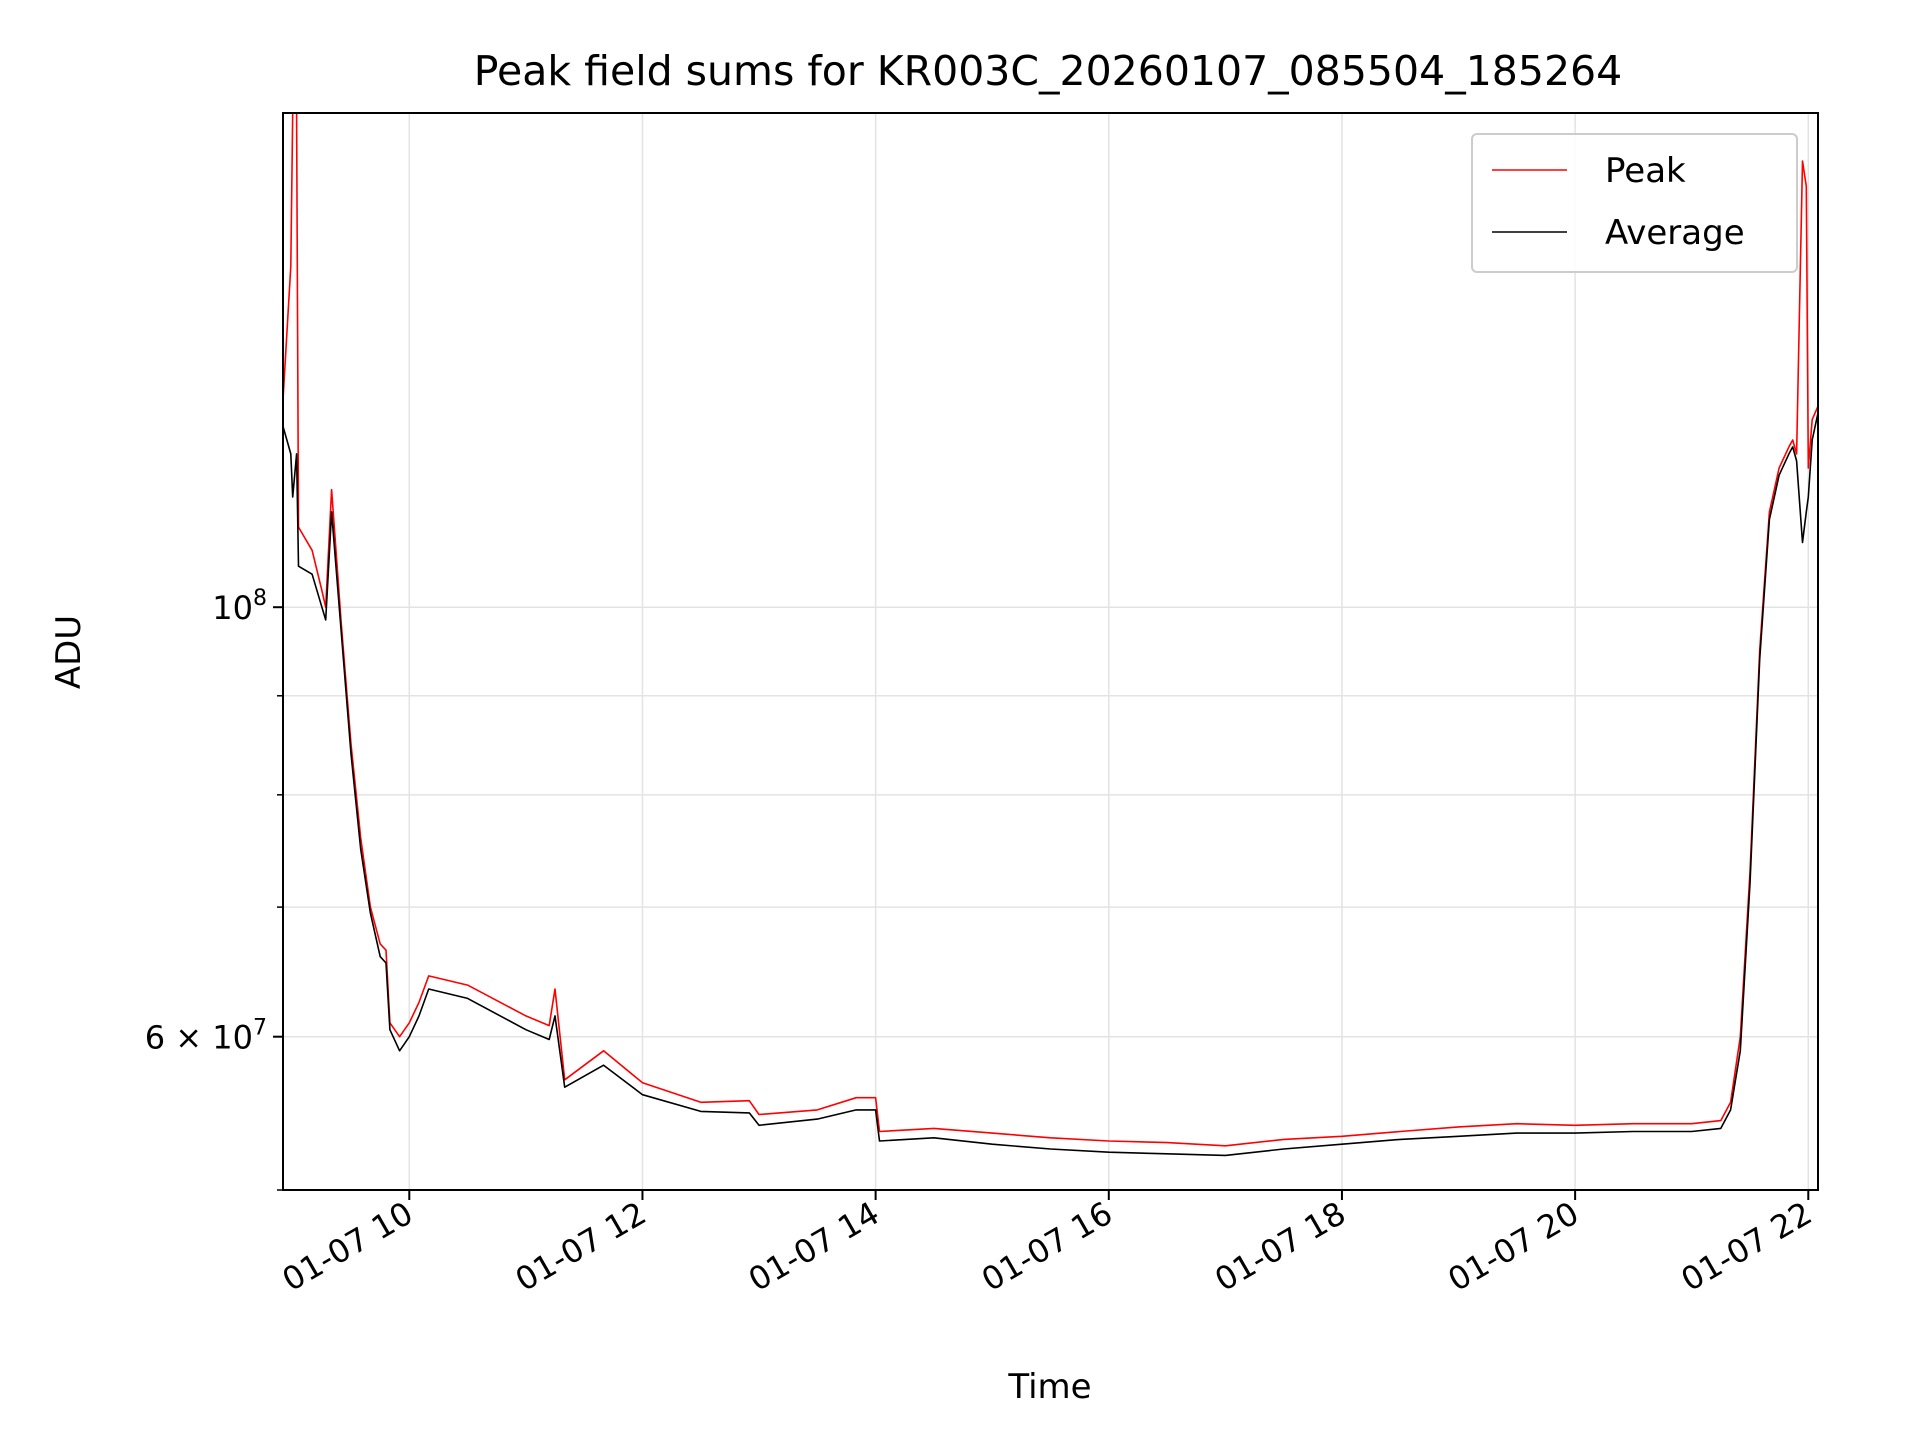  I want to click on legend: Peak Average, so click(1634, 203).